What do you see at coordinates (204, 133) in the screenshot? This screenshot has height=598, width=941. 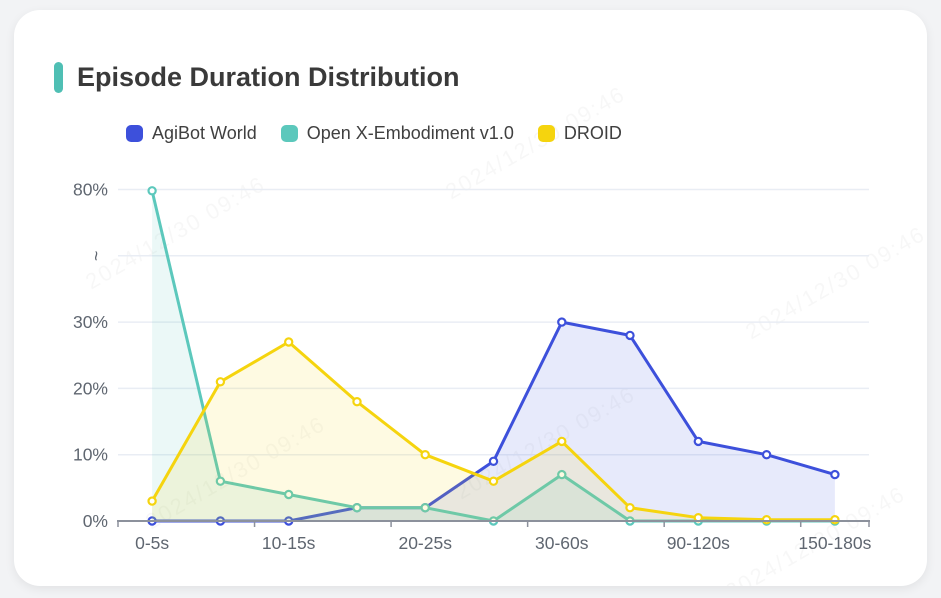 I see `legend-label: AgiBot World` at bounding box center [204, 133].